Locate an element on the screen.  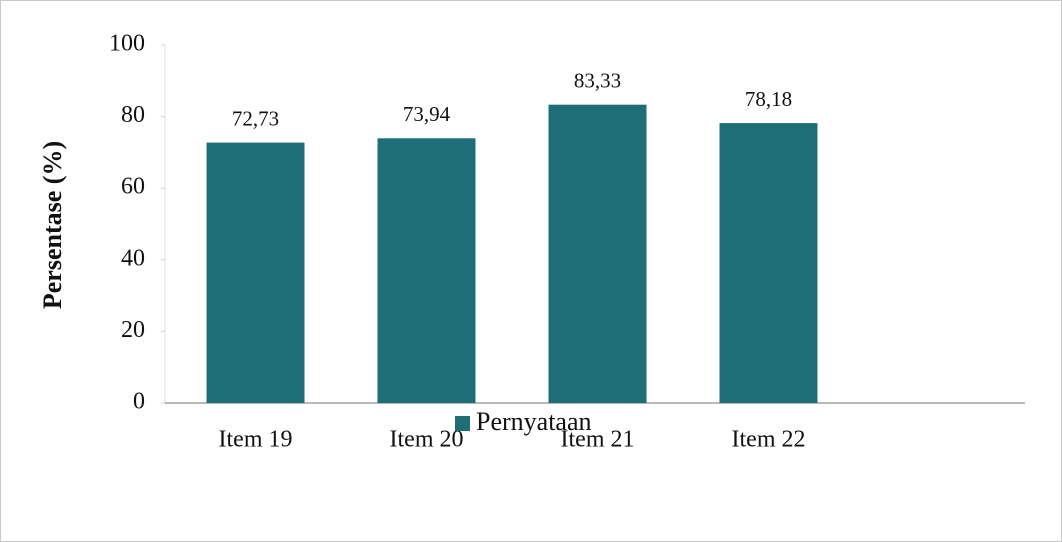
x-tick-label: Item 19 is located at coordinates (256, 440).